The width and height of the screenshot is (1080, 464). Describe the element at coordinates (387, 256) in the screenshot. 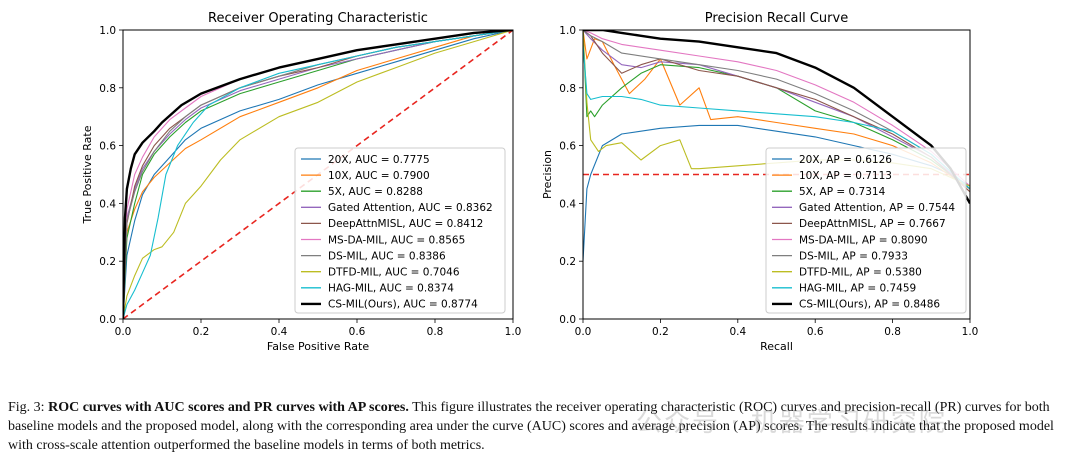

I see `legend-label: DS-MIL, AUC = 0.8386` at that location.